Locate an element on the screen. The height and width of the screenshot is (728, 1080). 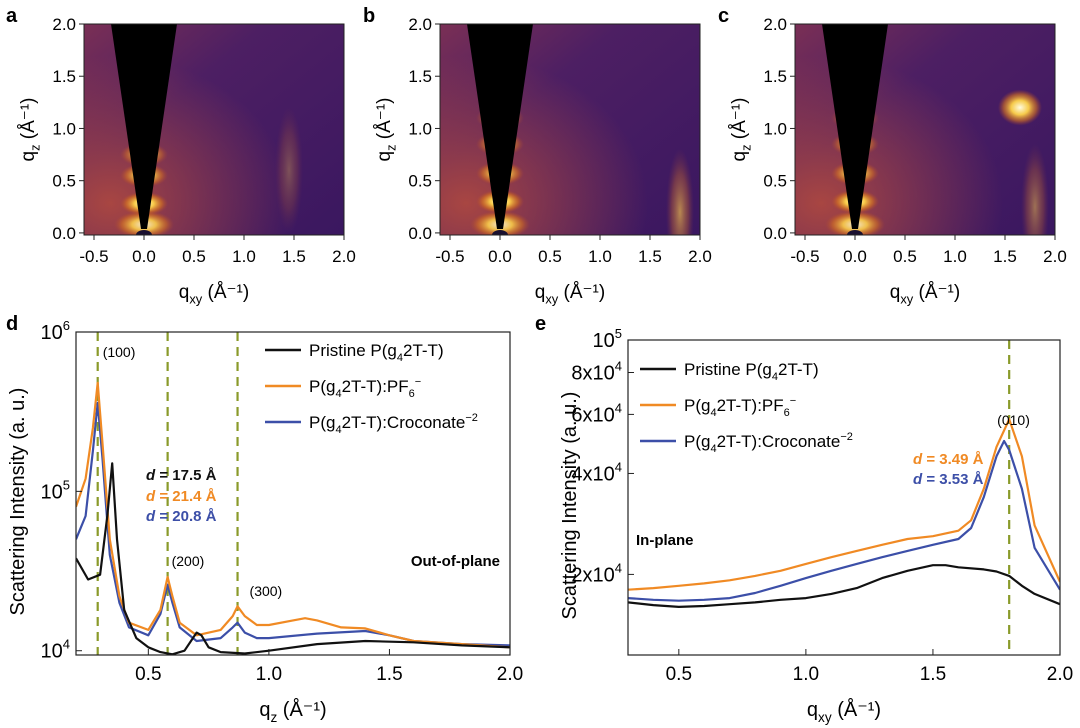
legend-entry: P(g42T-T):Croconate−2 is located at coordinates (768, 443).